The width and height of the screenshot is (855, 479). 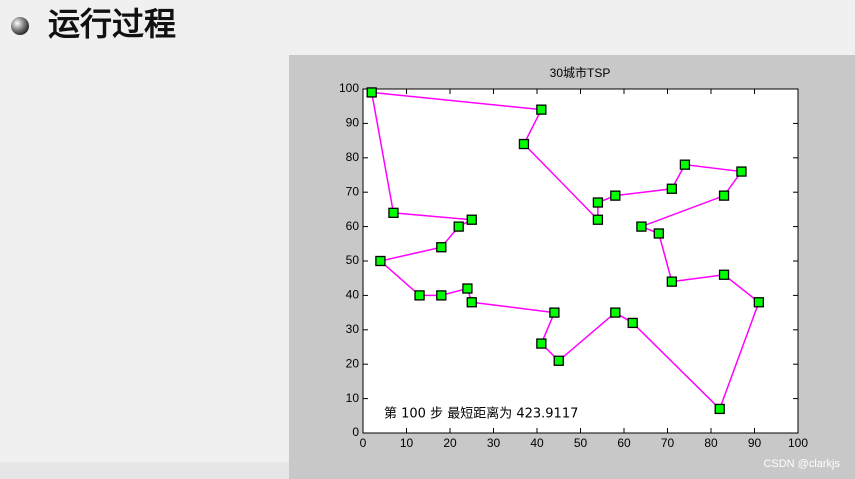 I want to click on y-tick-label: 80, so click(x=353, y=157).